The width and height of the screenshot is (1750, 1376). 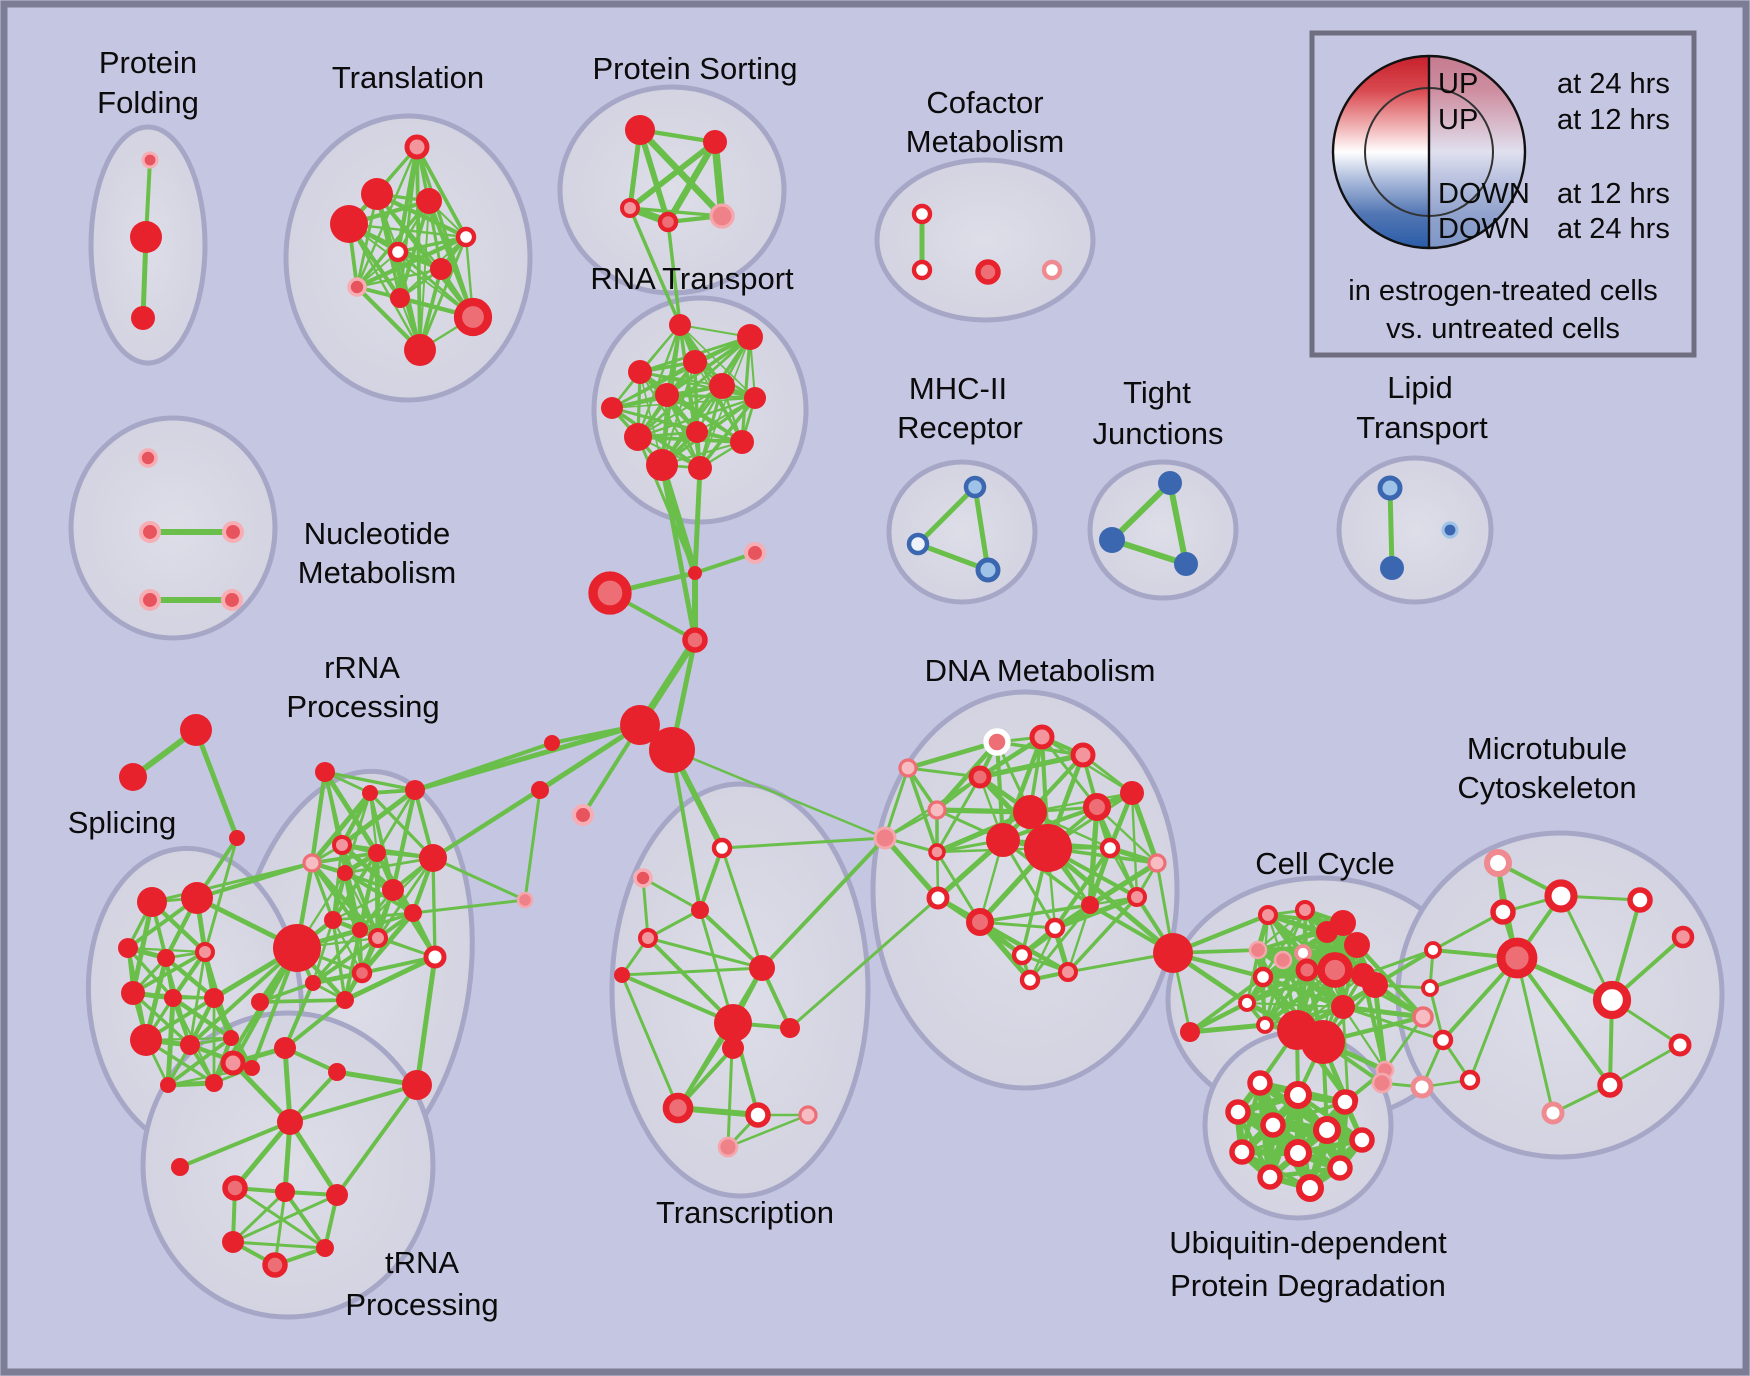 What do you see at coordinates (422, 1262) in the screenshot?
I see `cluster-label-trna: tRNA` at bounding box center [422, 1262].